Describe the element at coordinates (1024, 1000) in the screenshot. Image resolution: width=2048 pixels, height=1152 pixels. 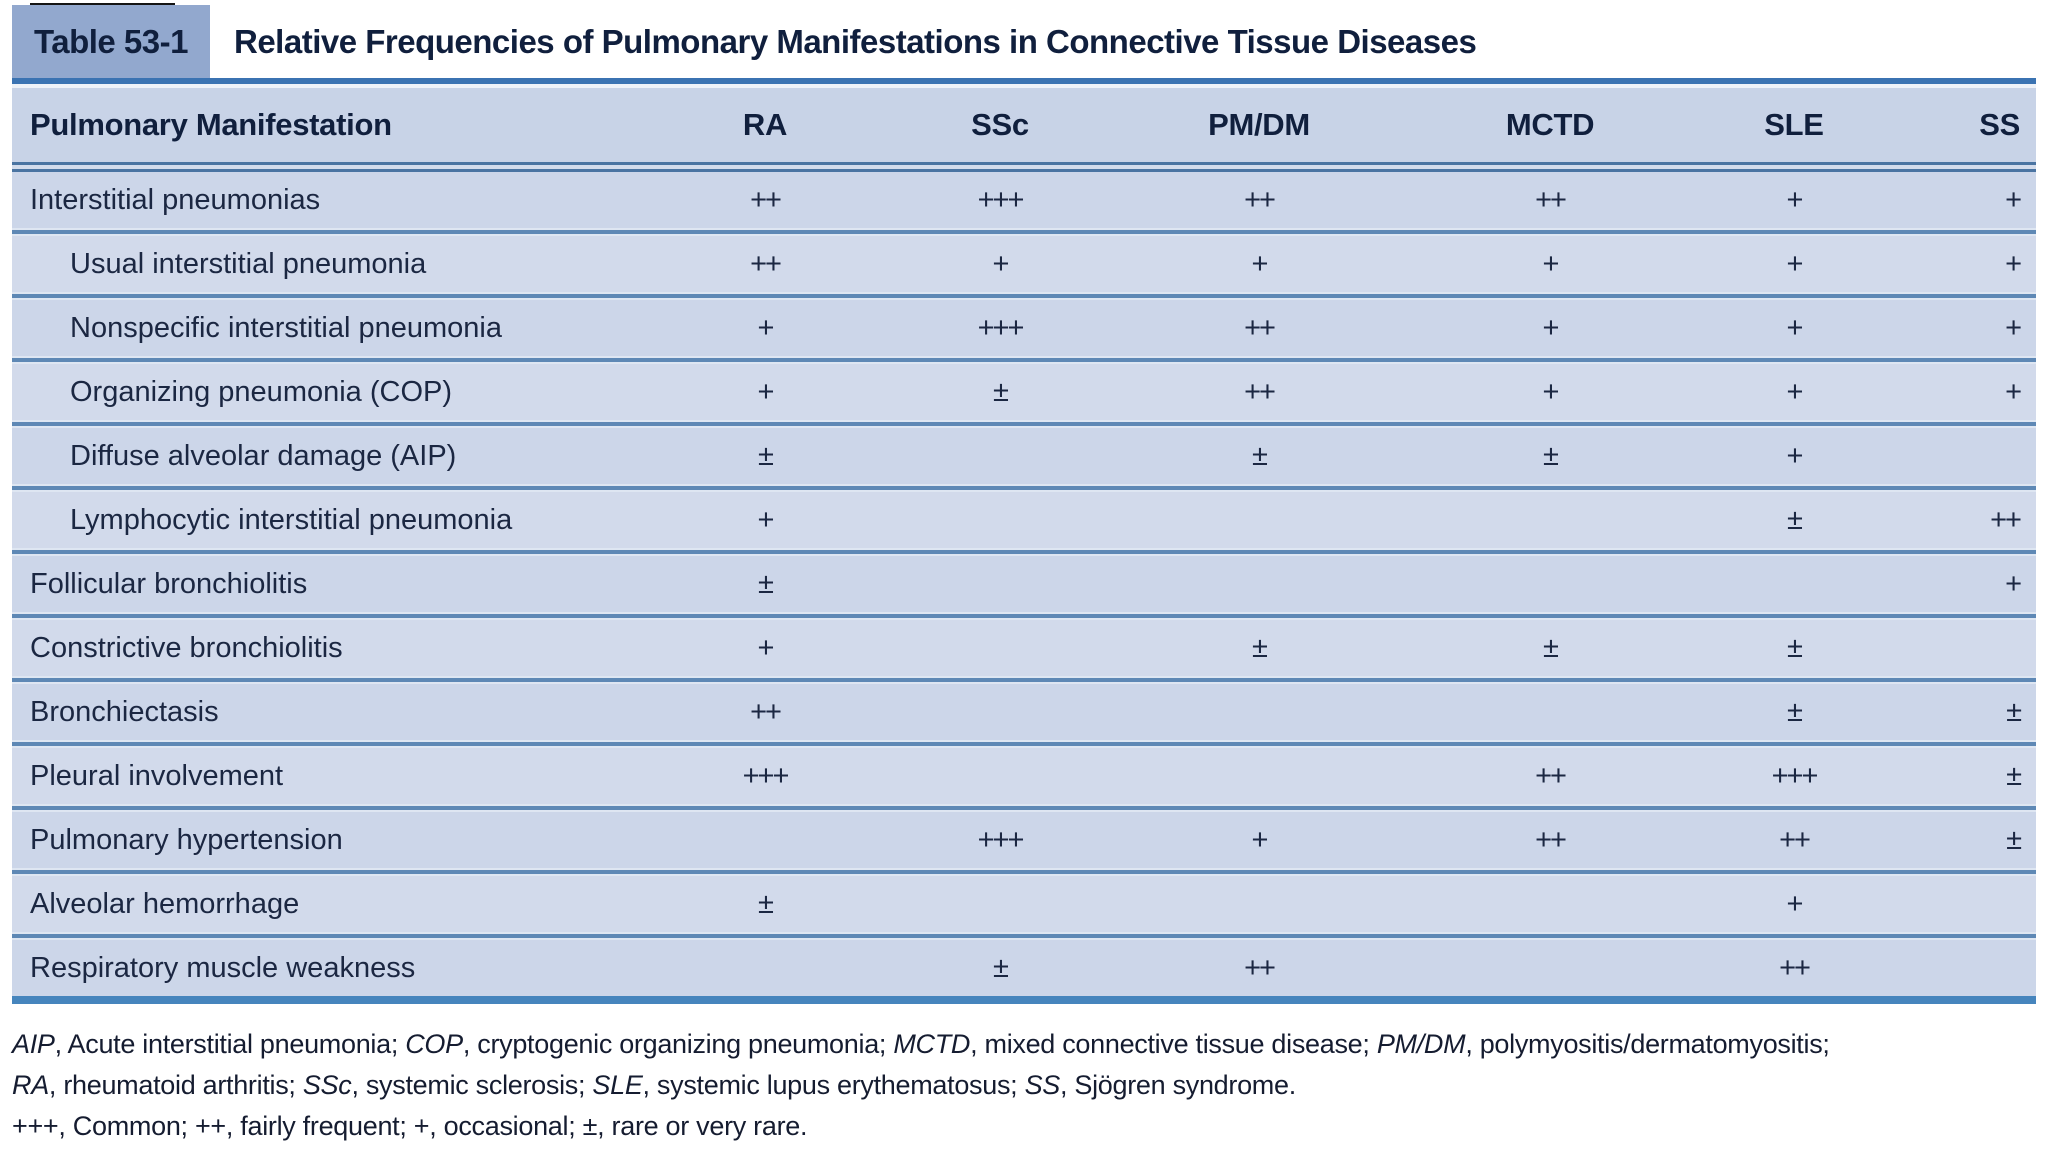
I see `bottom-rule` at that location.